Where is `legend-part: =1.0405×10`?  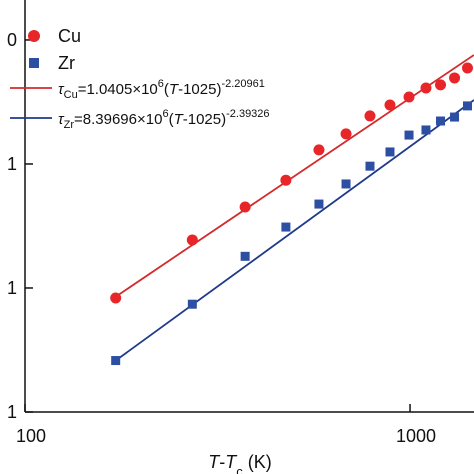
legend-part: =1.0405×10 is located at coordinates (118, 89).